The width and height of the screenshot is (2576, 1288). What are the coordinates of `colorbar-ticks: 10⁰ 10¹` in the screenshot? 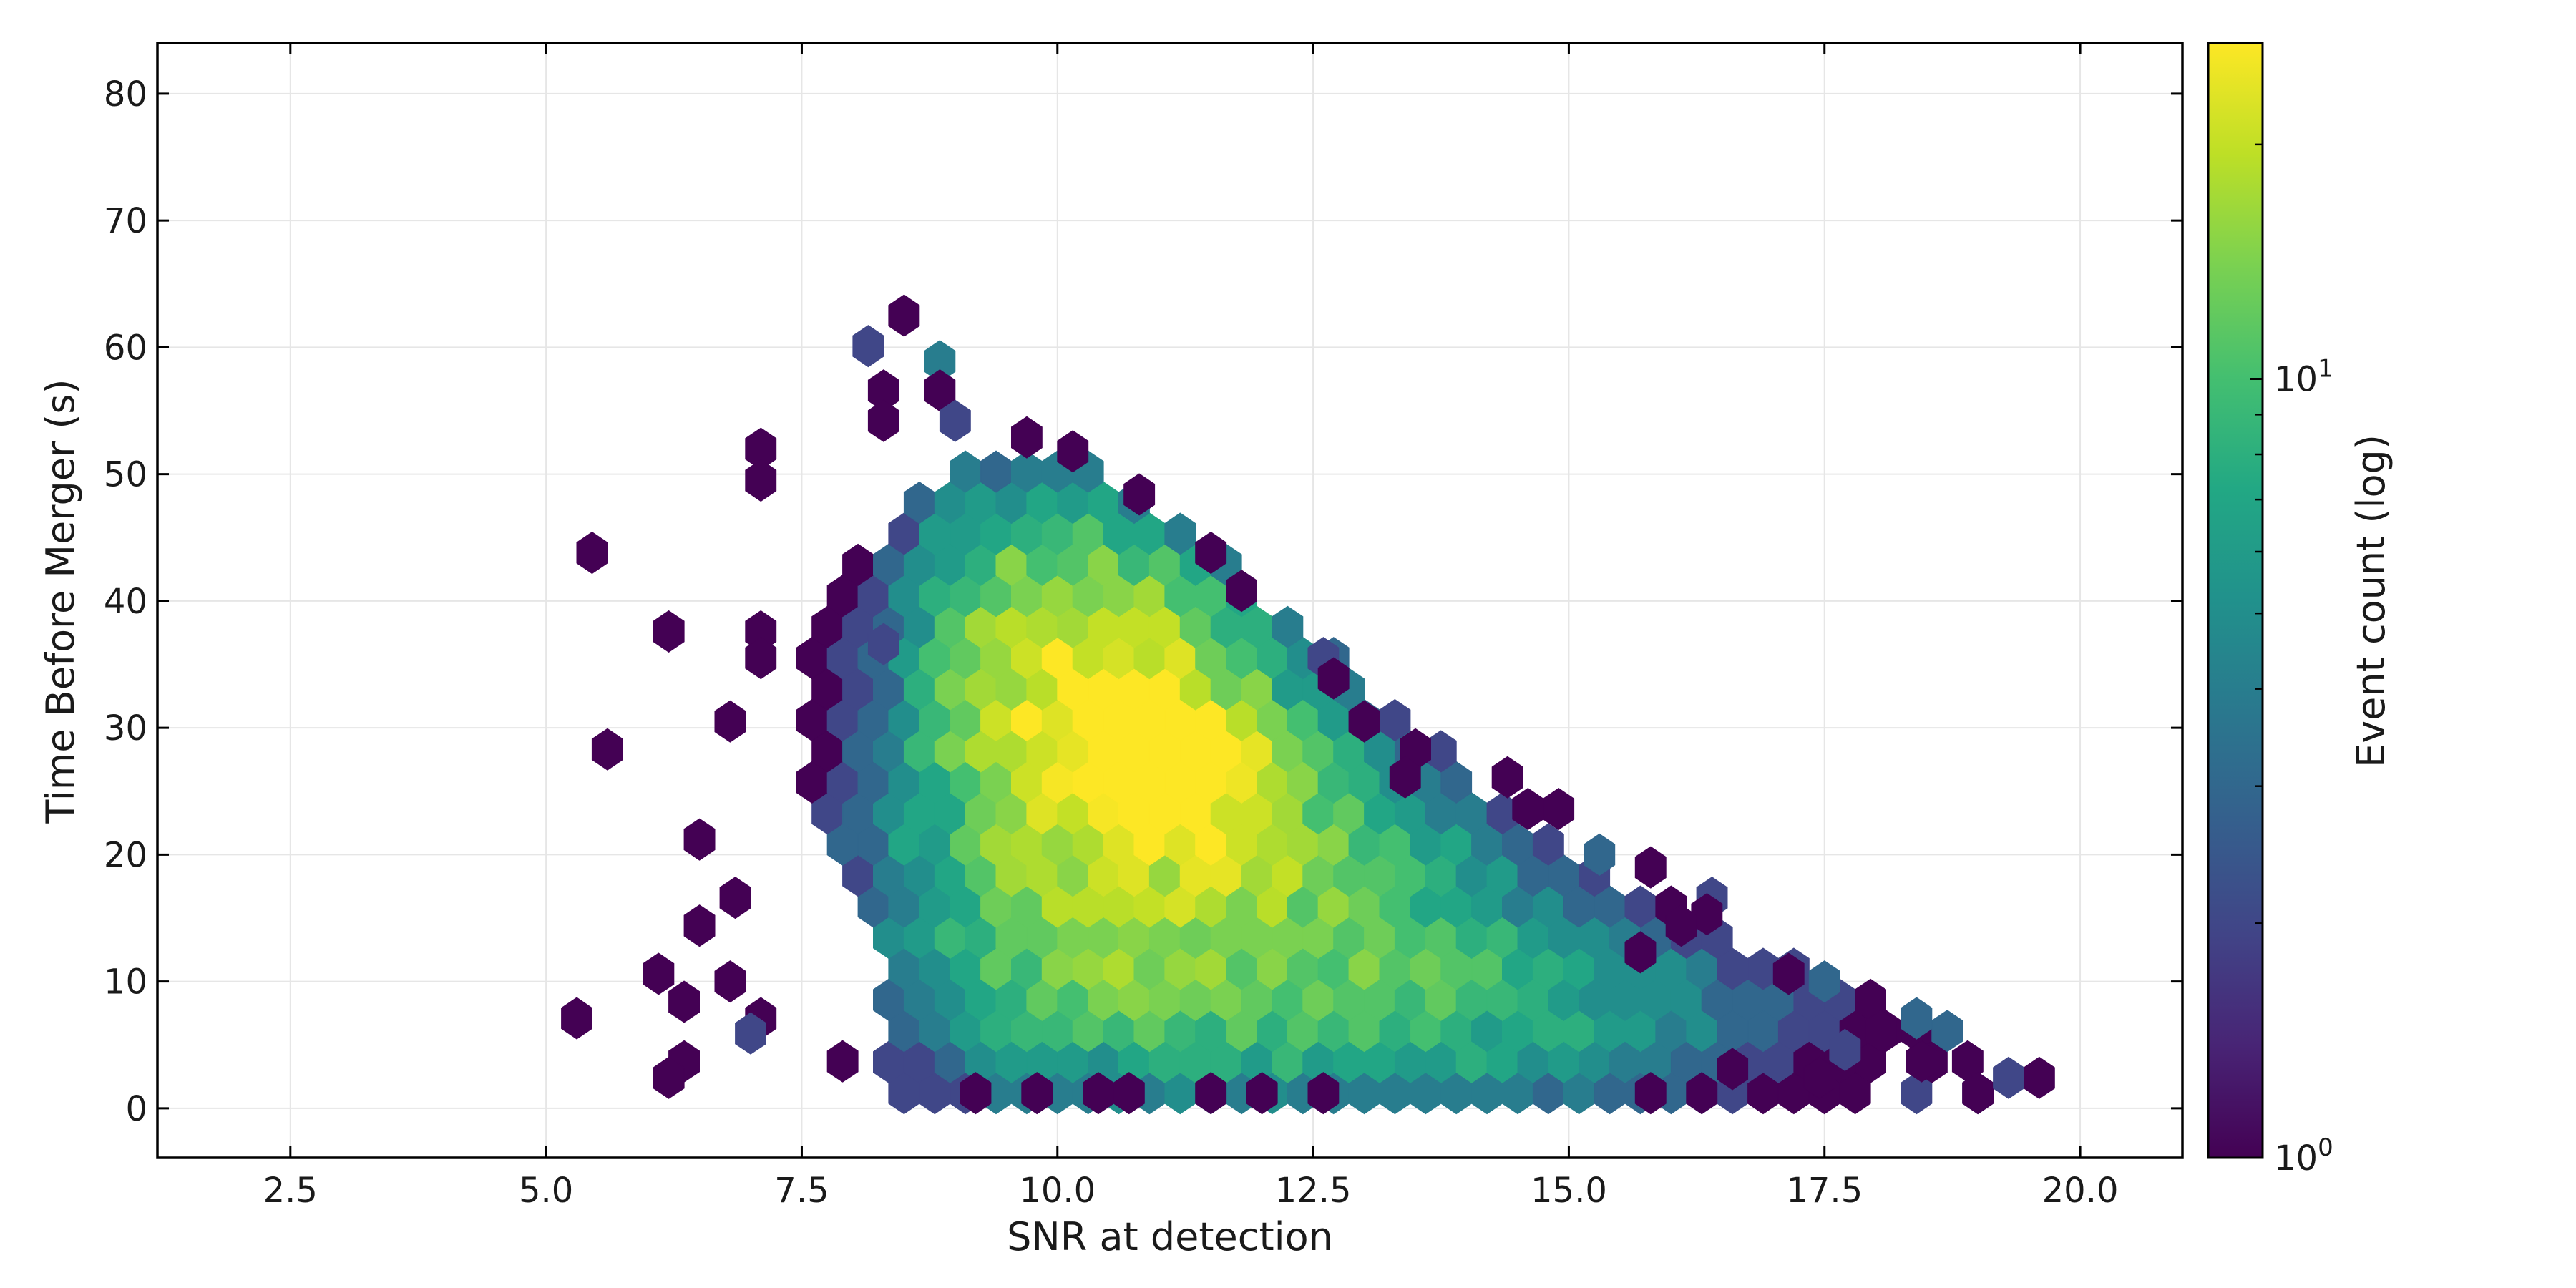 It's located at (2291, 661).